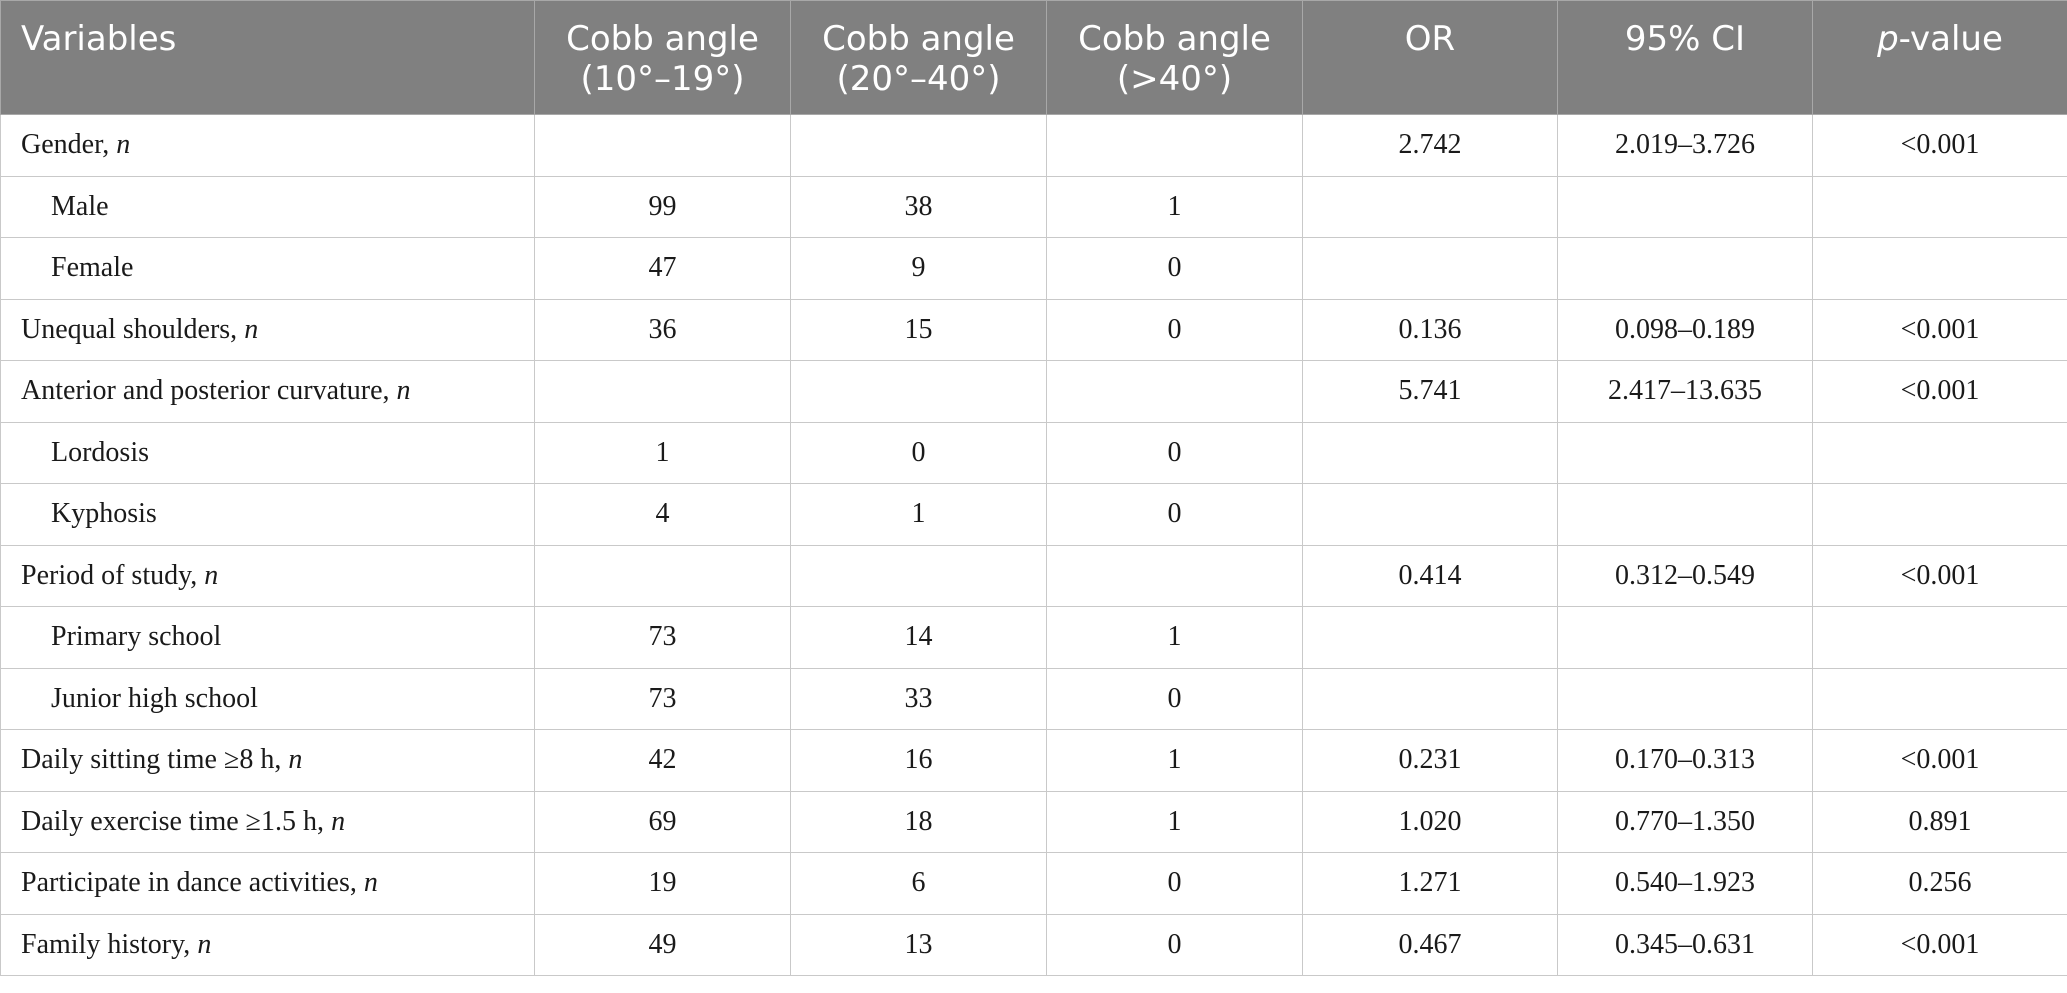 Image resolution: width=2067 pixels, height=993 pixels. I want to click on header-p-letter: p, so click(1888, 39).